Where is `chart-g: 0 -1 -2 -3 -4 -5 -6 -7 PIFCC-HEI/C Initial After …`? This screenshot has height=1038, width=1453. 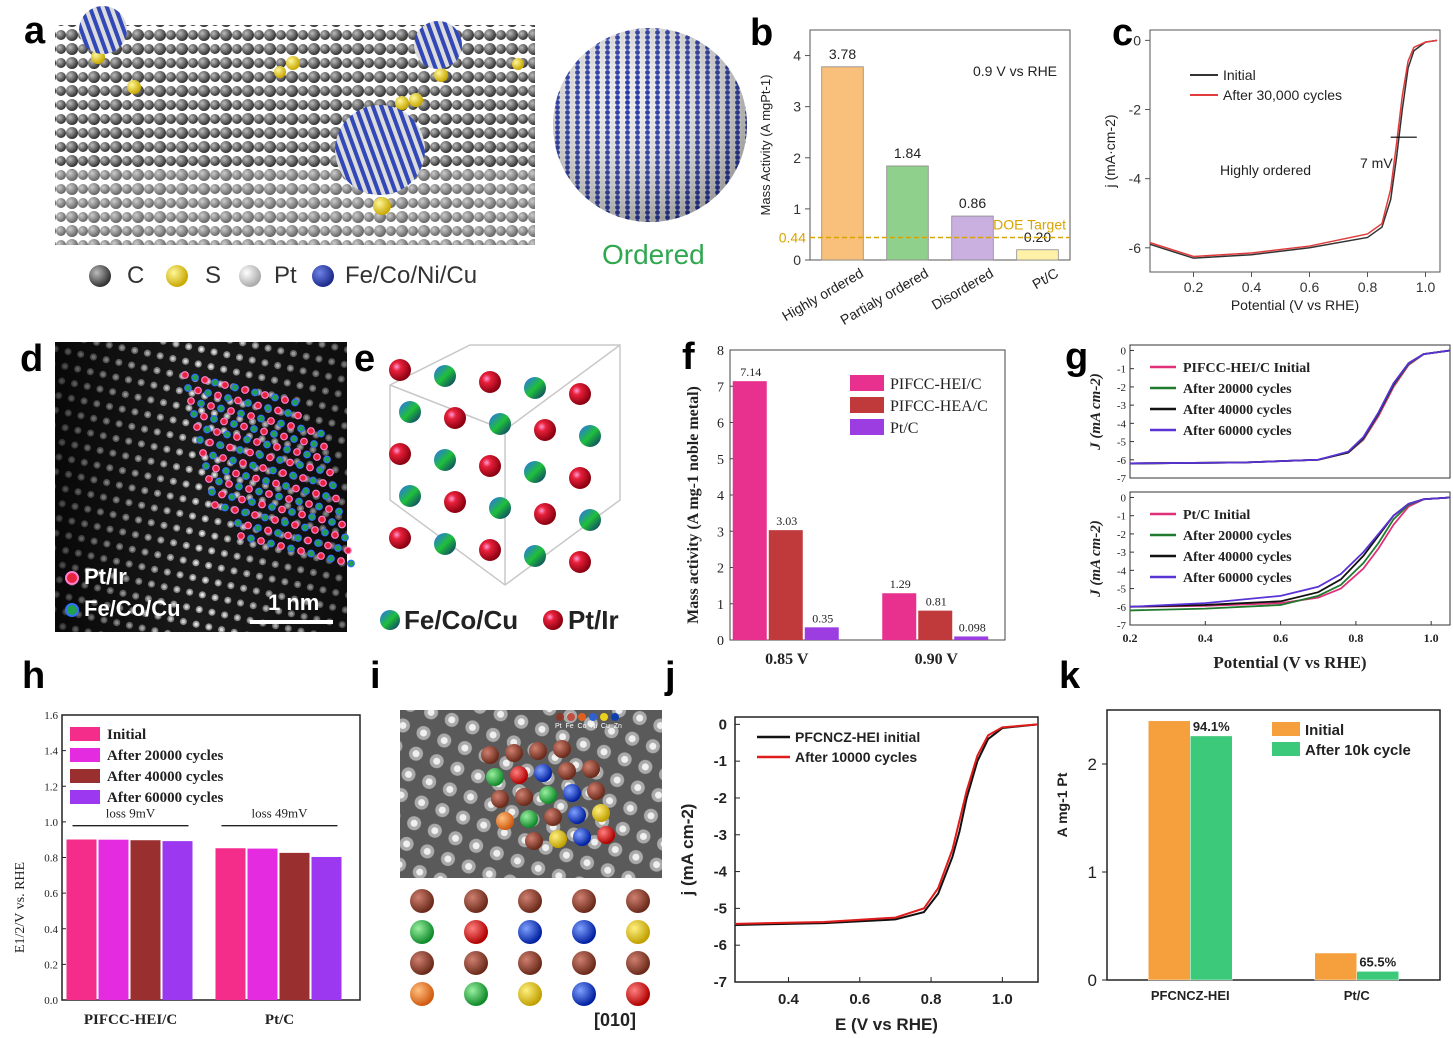
chart-g: 0 -1 -2 -3 -4 -5 -6 -7 PIFCC-HEI/C Initial After … is located at coordinates (1269, 508).